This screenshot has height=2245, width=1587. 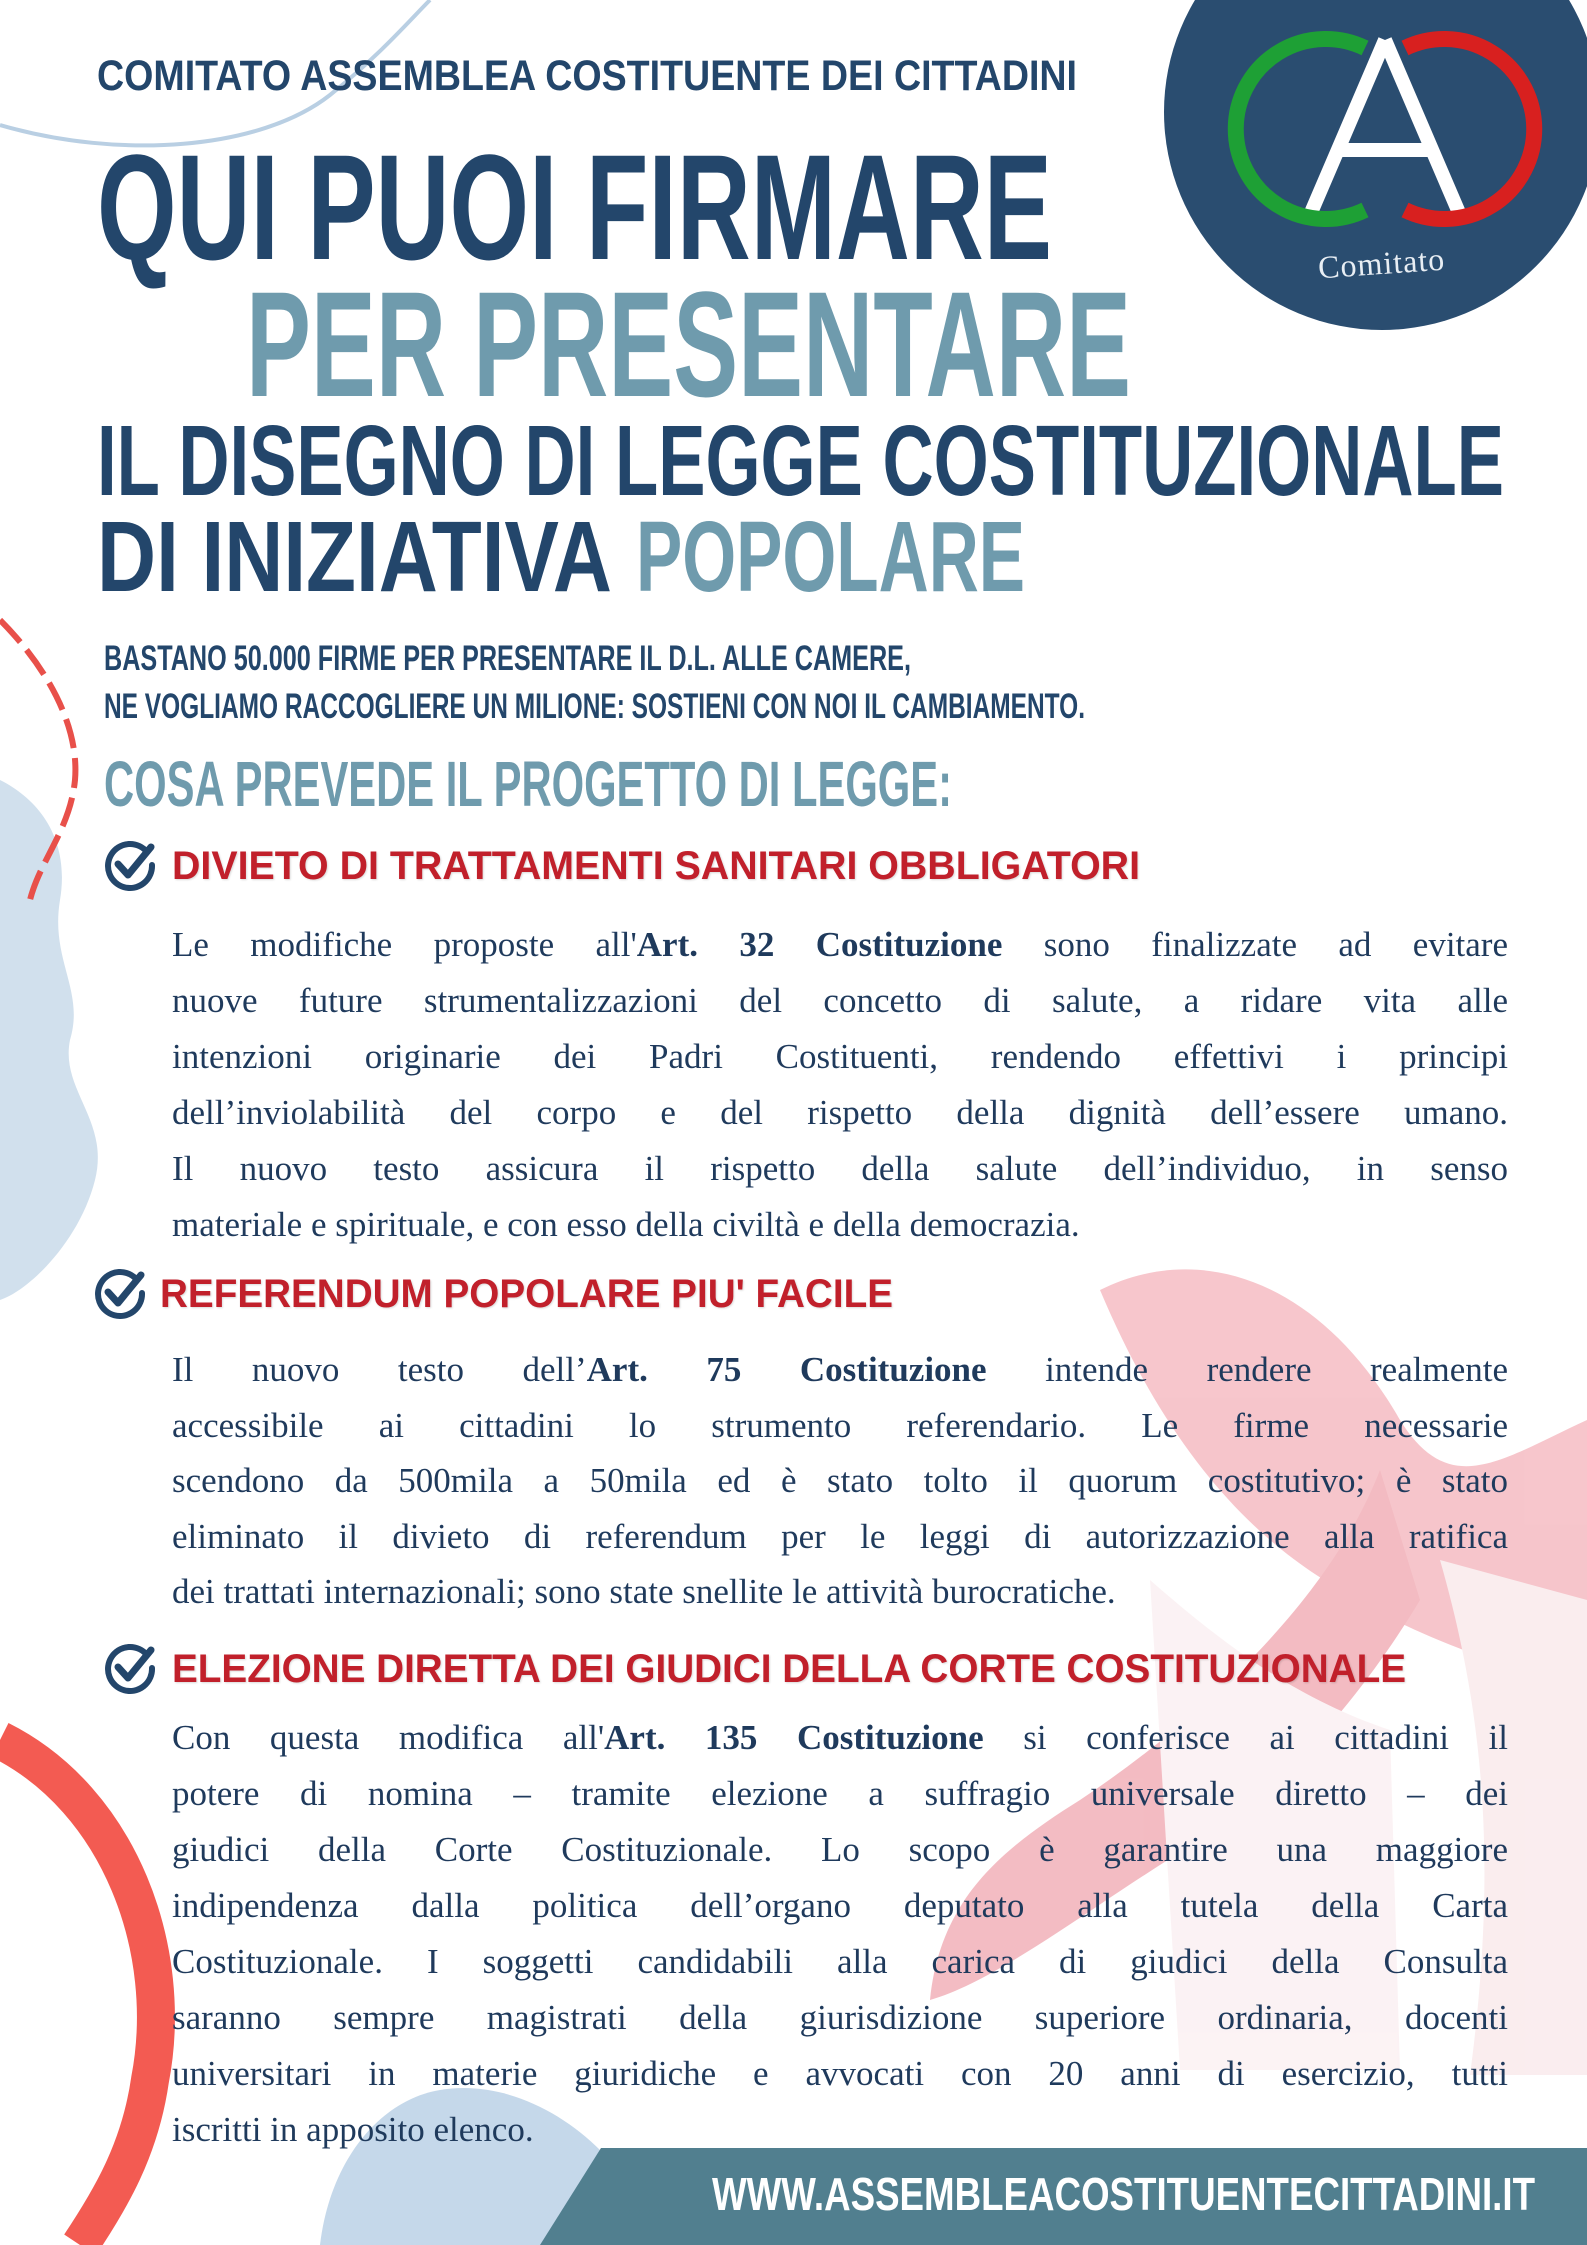 What do you see at coordinates (1255, 944) in the screenshot?
I see `text-segment: sono finalizzate ad evitare` at bounding box center [1255, 944].